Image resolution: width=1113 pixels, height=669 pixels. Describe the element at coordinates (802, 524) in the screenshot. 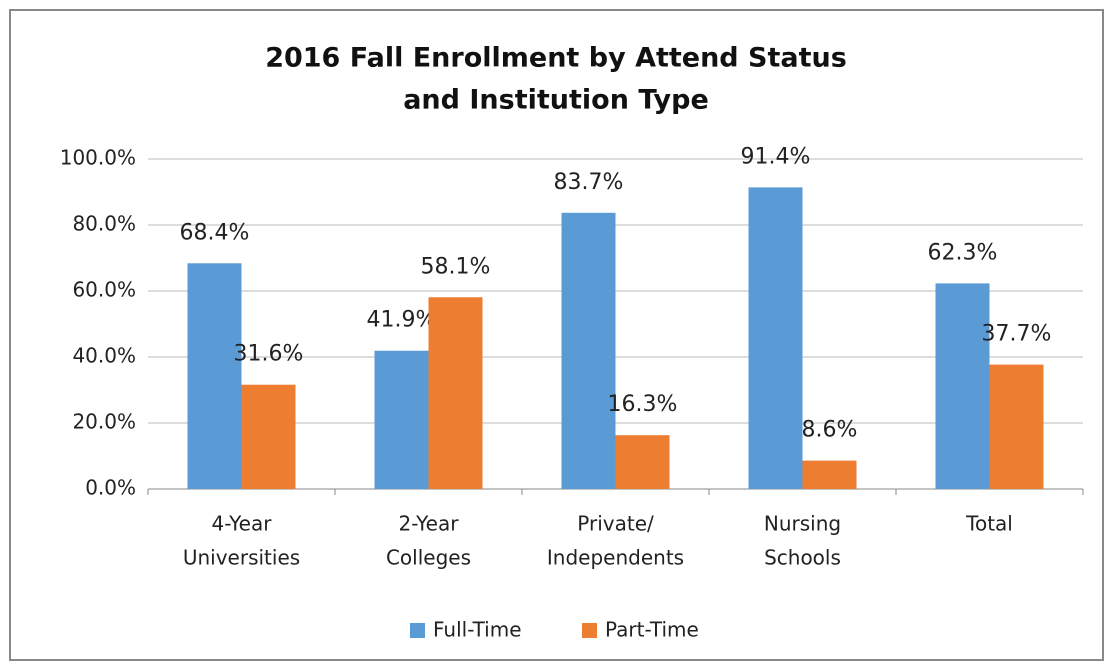

I see `x-tick-label: Nursing` at that location.